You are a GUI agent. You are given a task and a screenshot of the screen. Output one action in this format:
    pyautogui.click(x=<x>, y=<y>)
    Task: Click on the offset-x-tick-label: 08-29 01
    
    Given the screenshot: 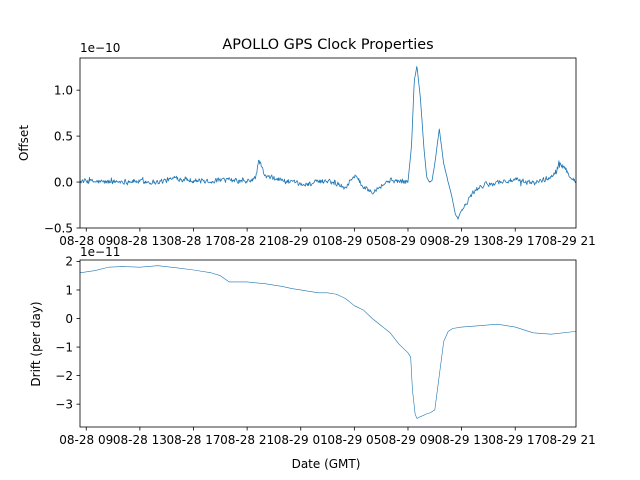 What is the action you would take?
    pyautogui.click(x=301, y=241)
    